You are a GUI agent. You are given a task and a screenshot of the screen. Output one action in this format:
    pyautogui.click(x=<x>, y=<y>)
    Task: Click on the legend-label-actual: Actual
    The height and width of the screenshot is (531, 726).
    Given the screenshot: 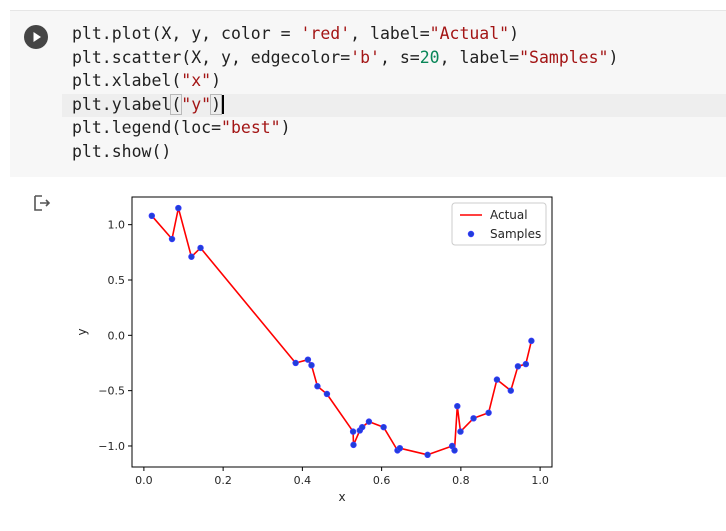 What is the action you would take?
    pyautogui.click(x=509, y=215)
    